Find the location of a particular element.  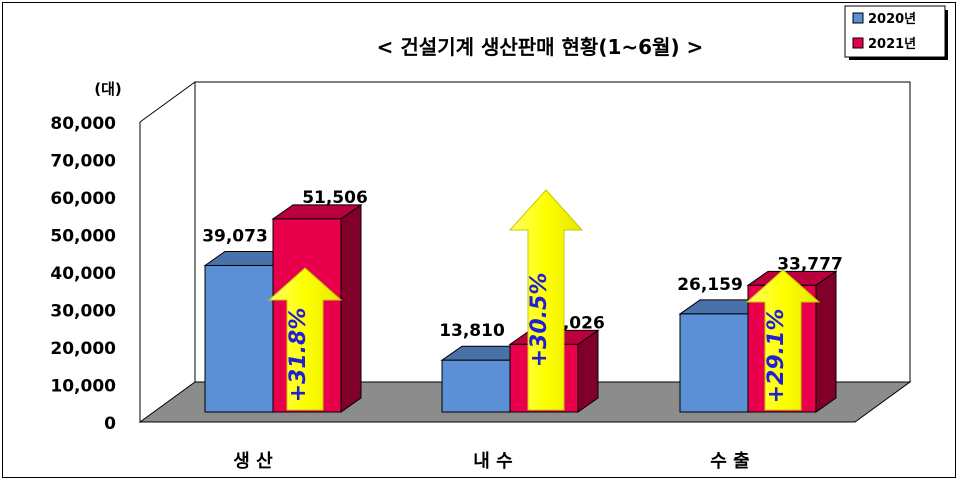

chart-title: < 건설기계 생산판매 현황(1~6월) > is located at coordinates (540, 47).